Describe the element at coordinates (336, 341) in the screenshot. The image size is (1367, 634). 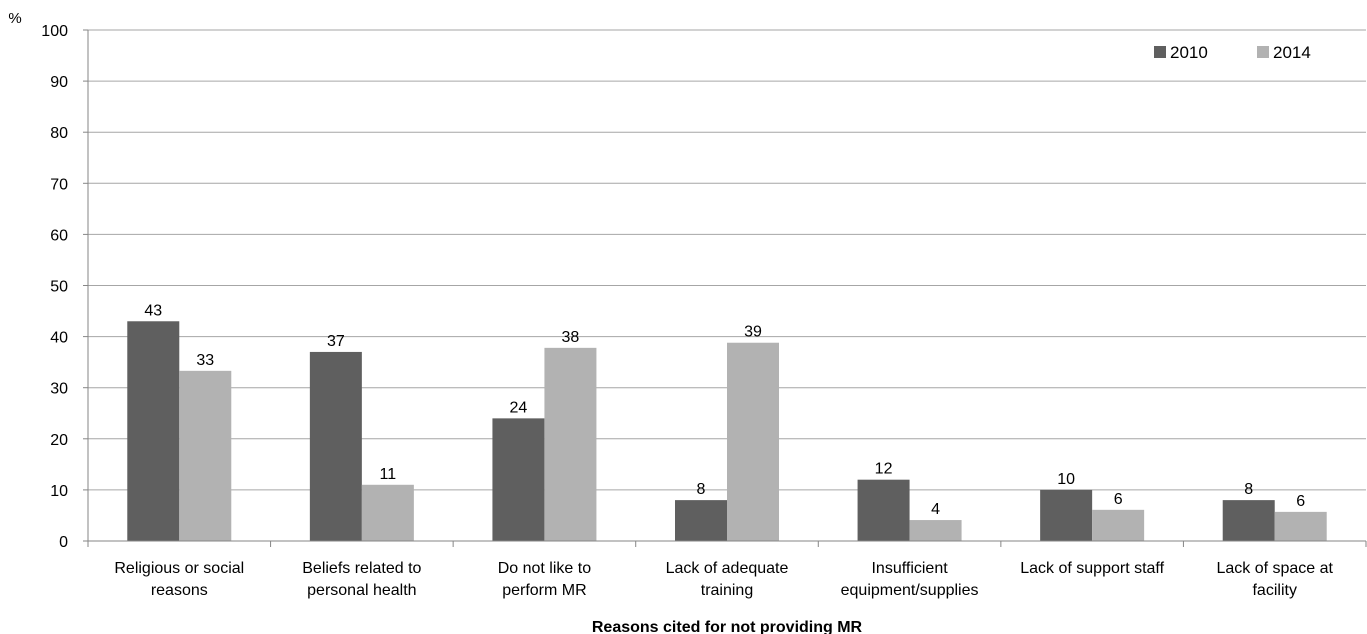
I see `data-label-2010: 37` at that location.